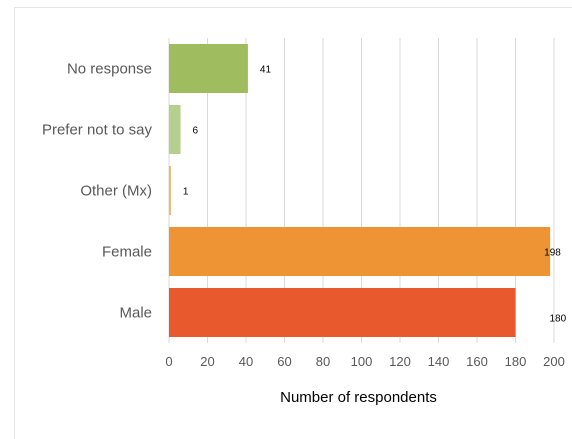 The height and width of the screenshot is (439, 572). I want to click on category-label: Female, so click(127, 252).